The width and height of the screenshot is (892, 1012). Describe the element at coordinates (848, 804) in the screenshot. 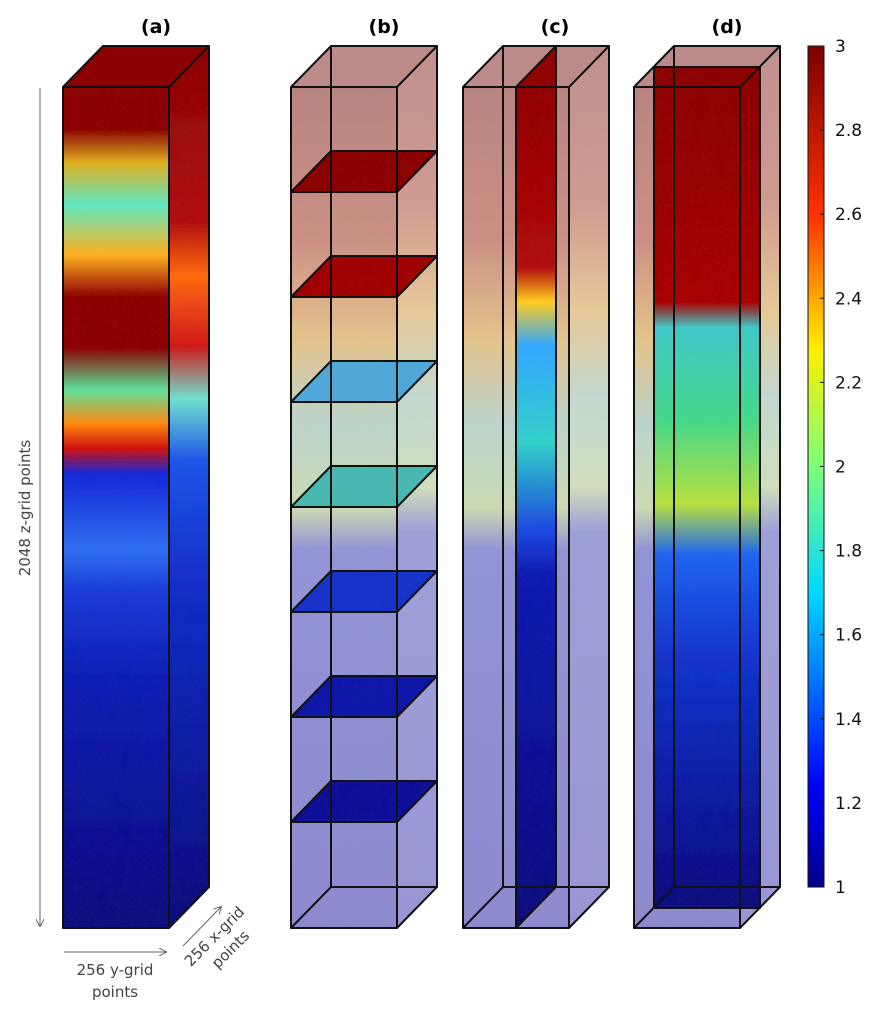

I see `colorbar-tick-label: 1.2` at that location.